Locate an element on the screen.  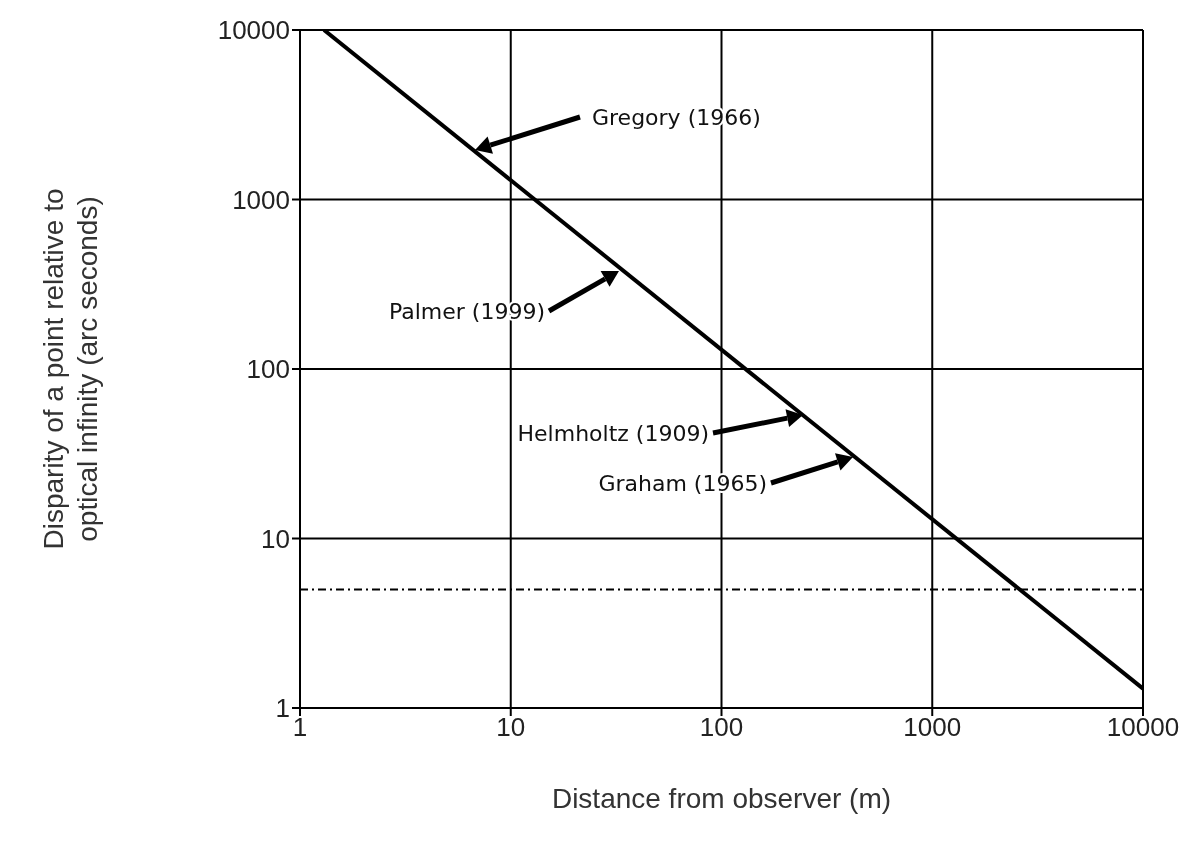
y-axis-title: Disparity of a point relative to optical infinity (arc seconds) is located at coordinates (70, 369).